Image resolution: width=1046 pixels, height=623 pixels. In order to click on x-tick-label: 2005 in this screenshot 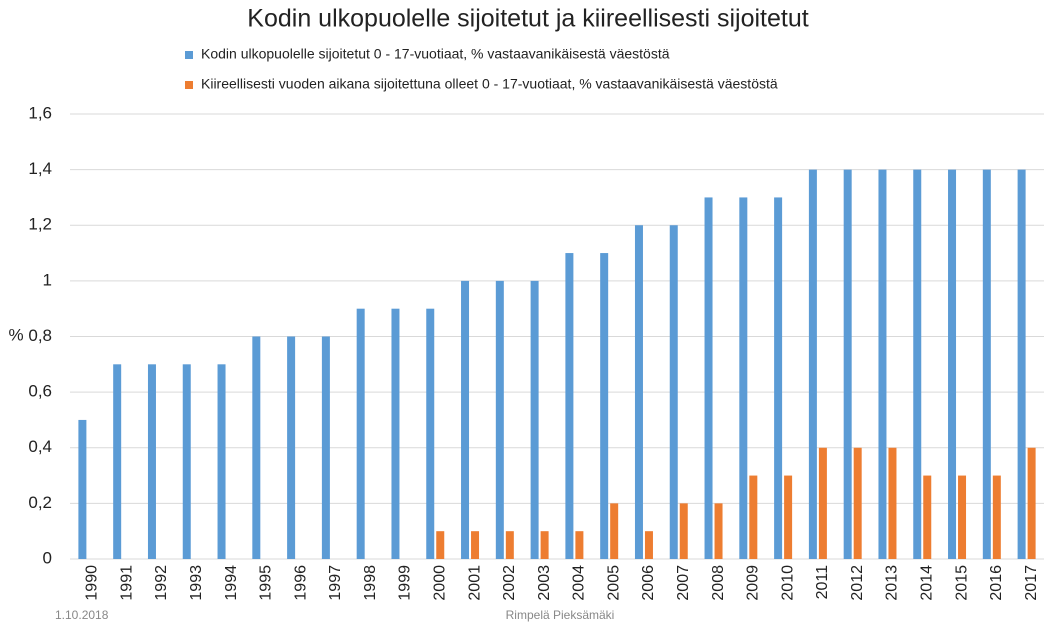, I will do `click(613, 583)`.